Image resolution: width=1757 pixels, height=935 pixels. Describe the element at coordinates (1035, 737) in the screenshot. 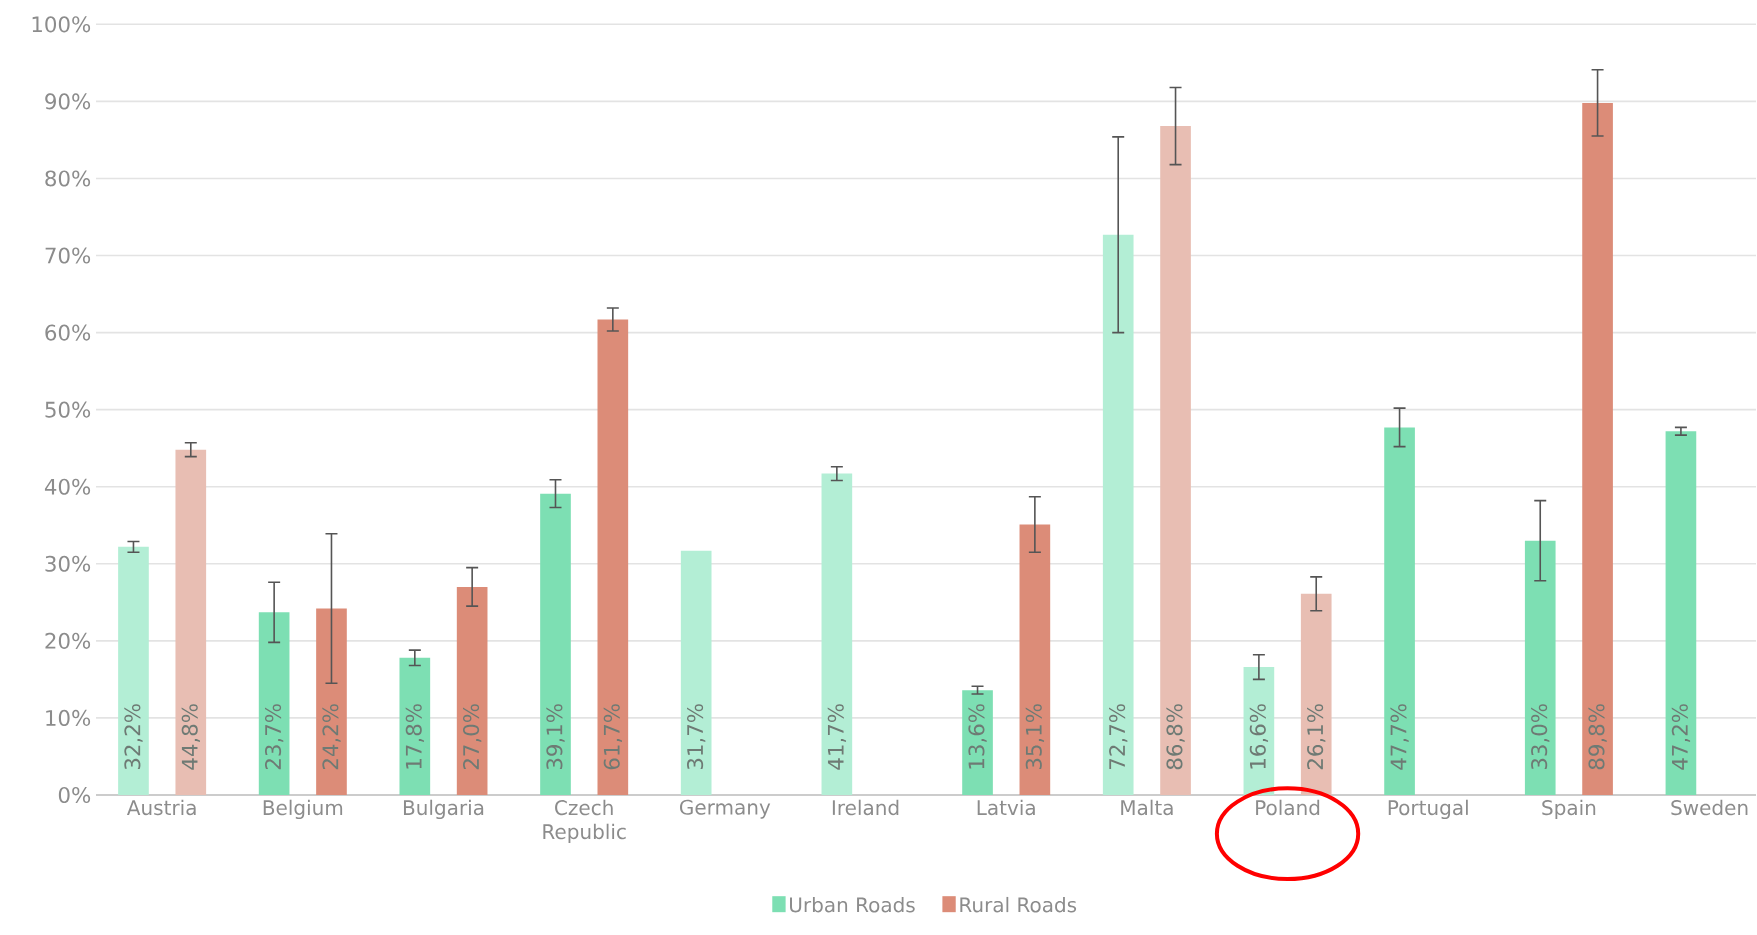

I see `data-label: 35,1%` at that location.